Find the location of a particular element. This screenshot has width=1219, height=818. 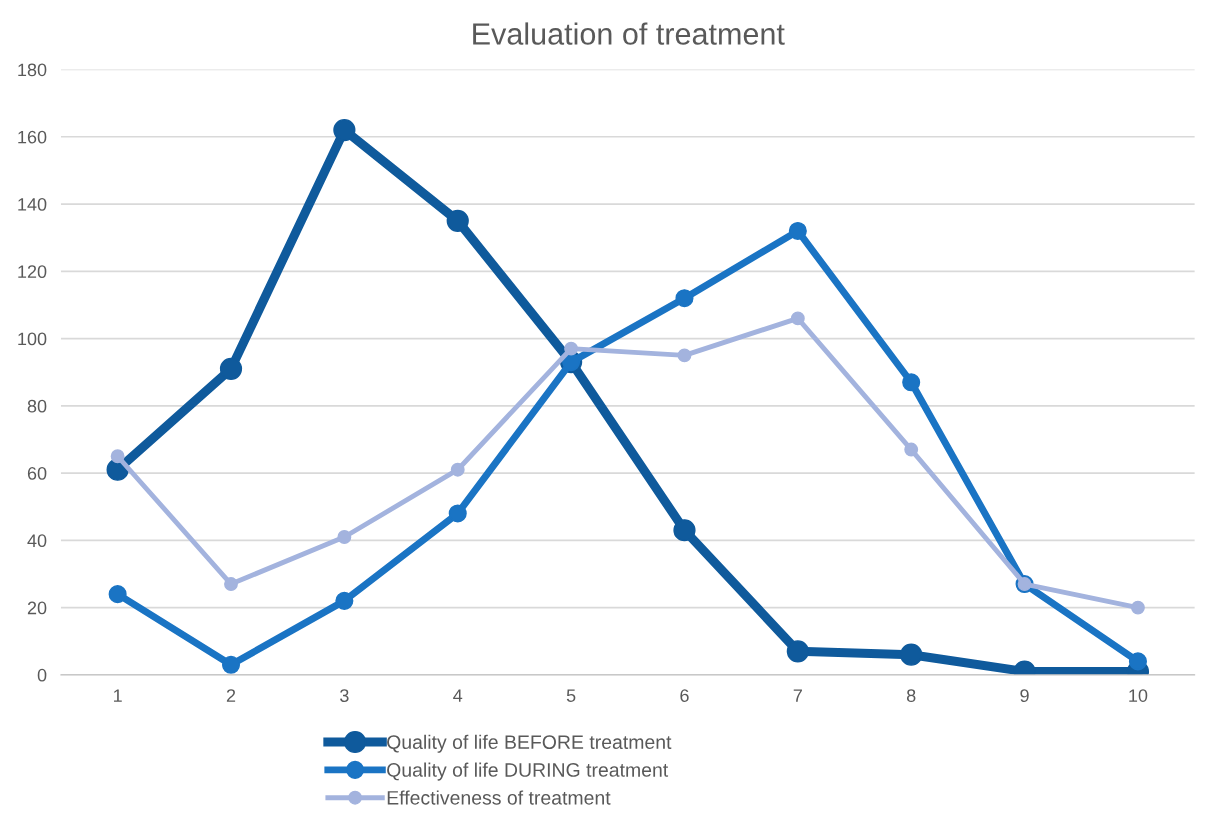

y-tick-label: 20 is located at coordinates (37, 608).